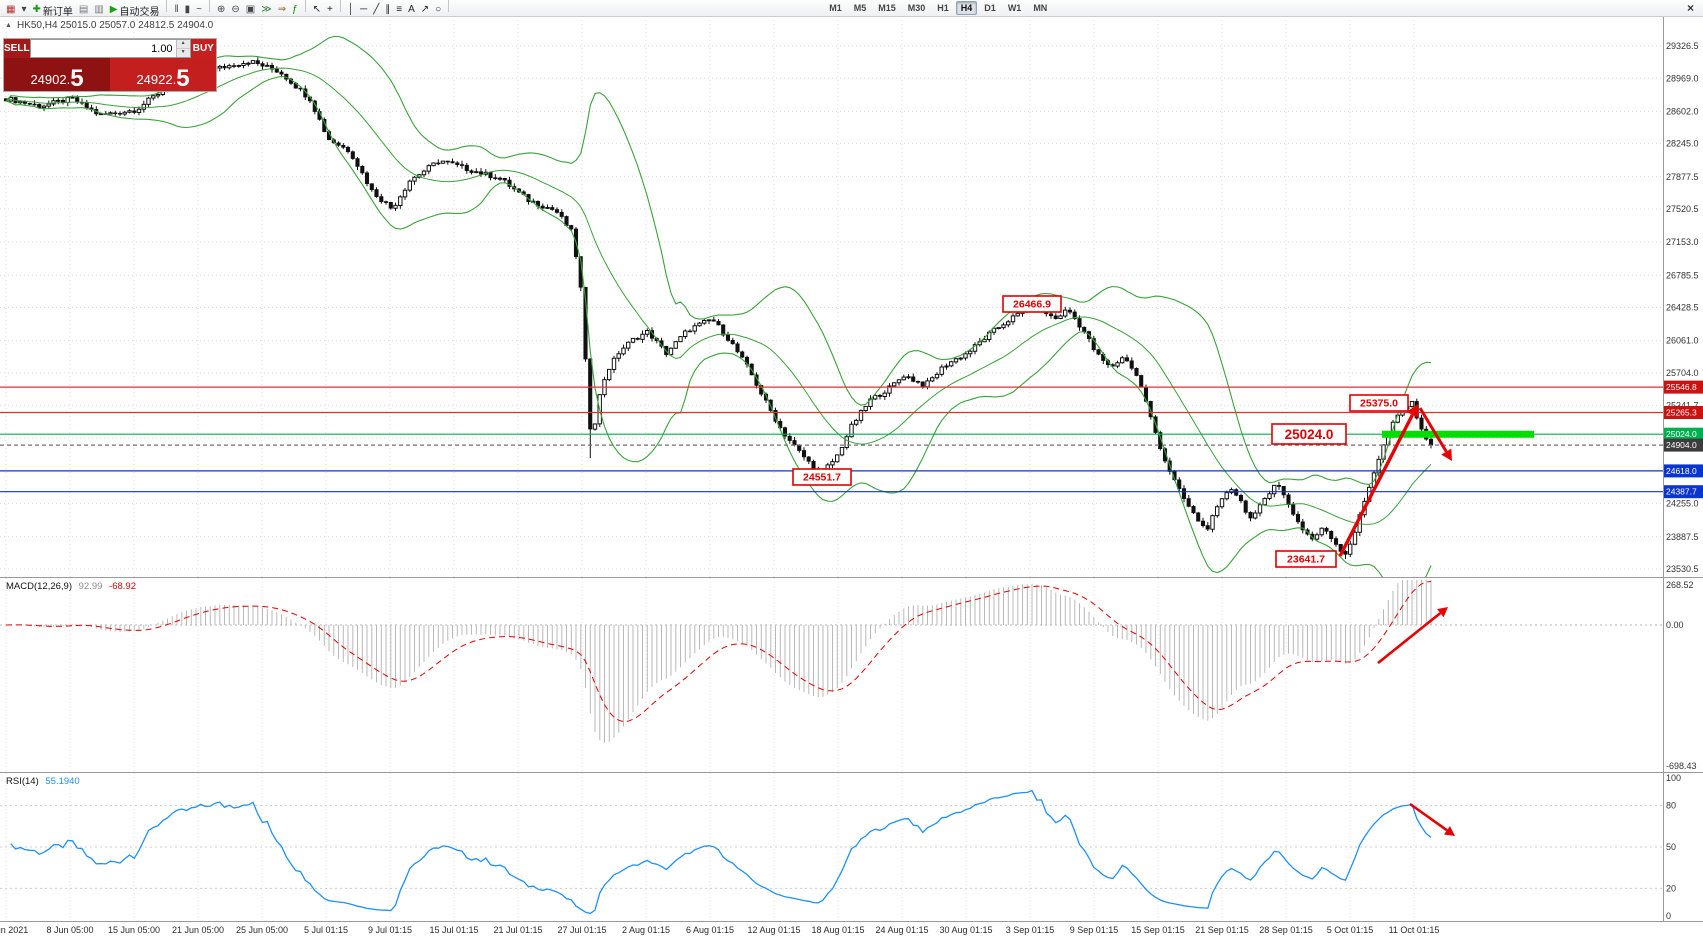  What do you see at coordinates (1681, 766) in the screenshot?
I see `macd-axis-label: -698.43` at bounding box center [1681, 766].